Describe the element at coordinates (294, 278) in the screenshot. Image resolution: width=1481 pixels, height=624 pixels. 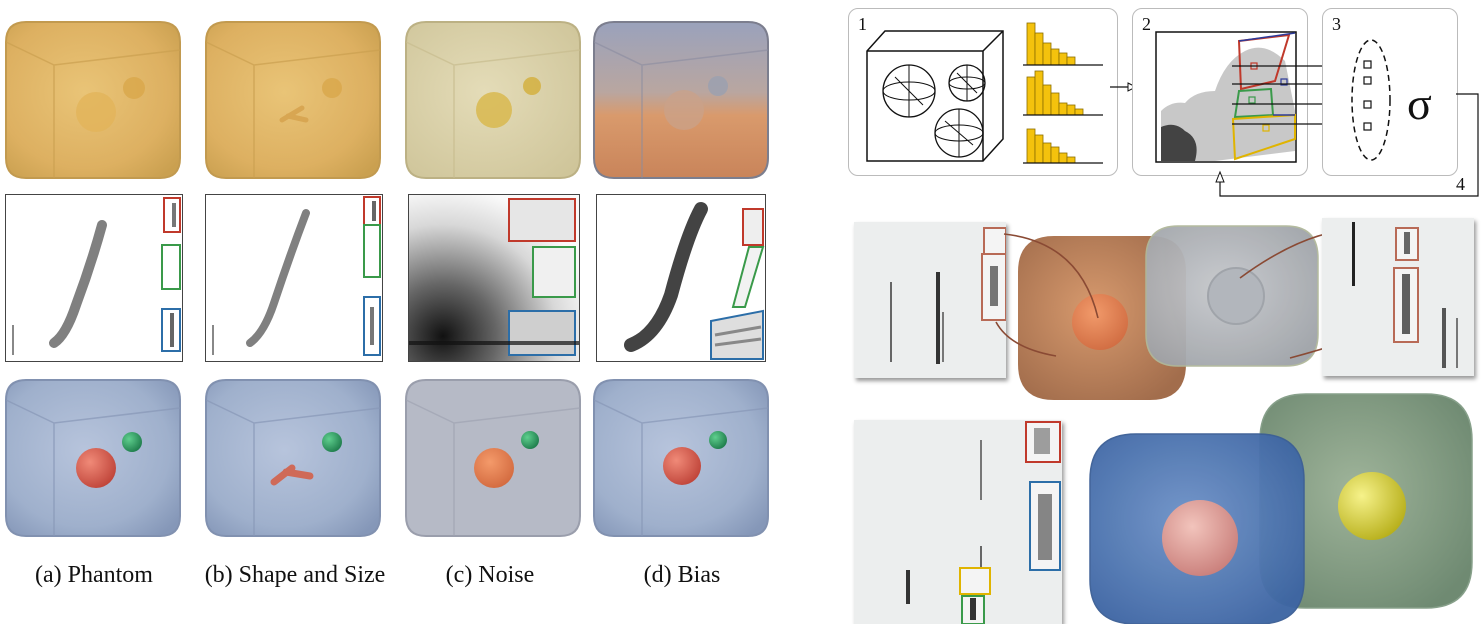
I see `tf-shape-size` at that location.